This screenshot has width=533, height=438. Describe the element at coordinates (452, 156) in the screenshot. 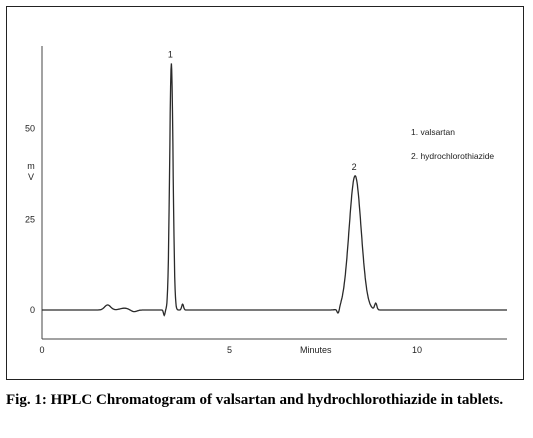

I see `legend-entry-2: 2. hydrochlorothiazide` at that location.